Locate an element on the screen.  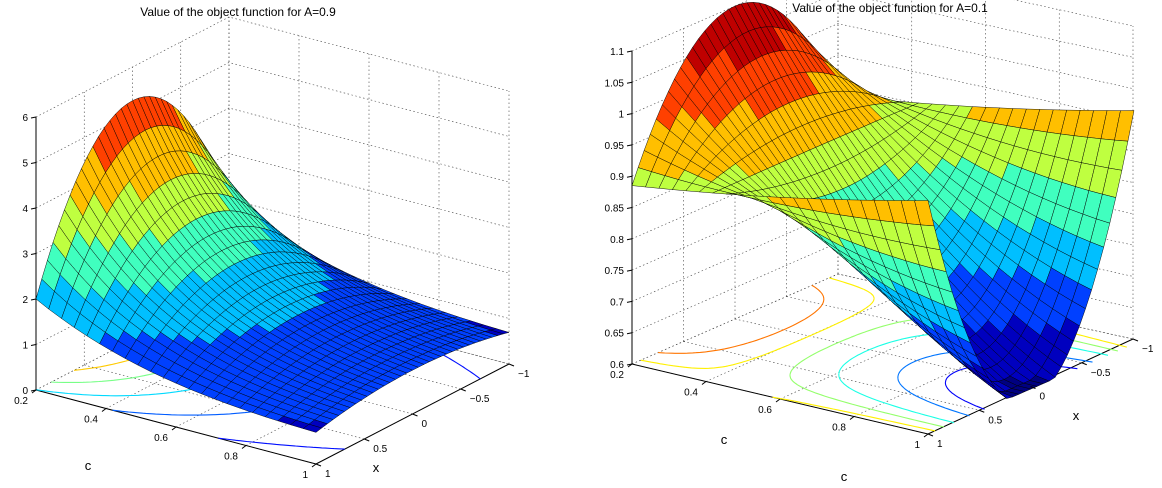
chart-title: Value of the object function for A=0.1 is located at coordinates (890, 8).